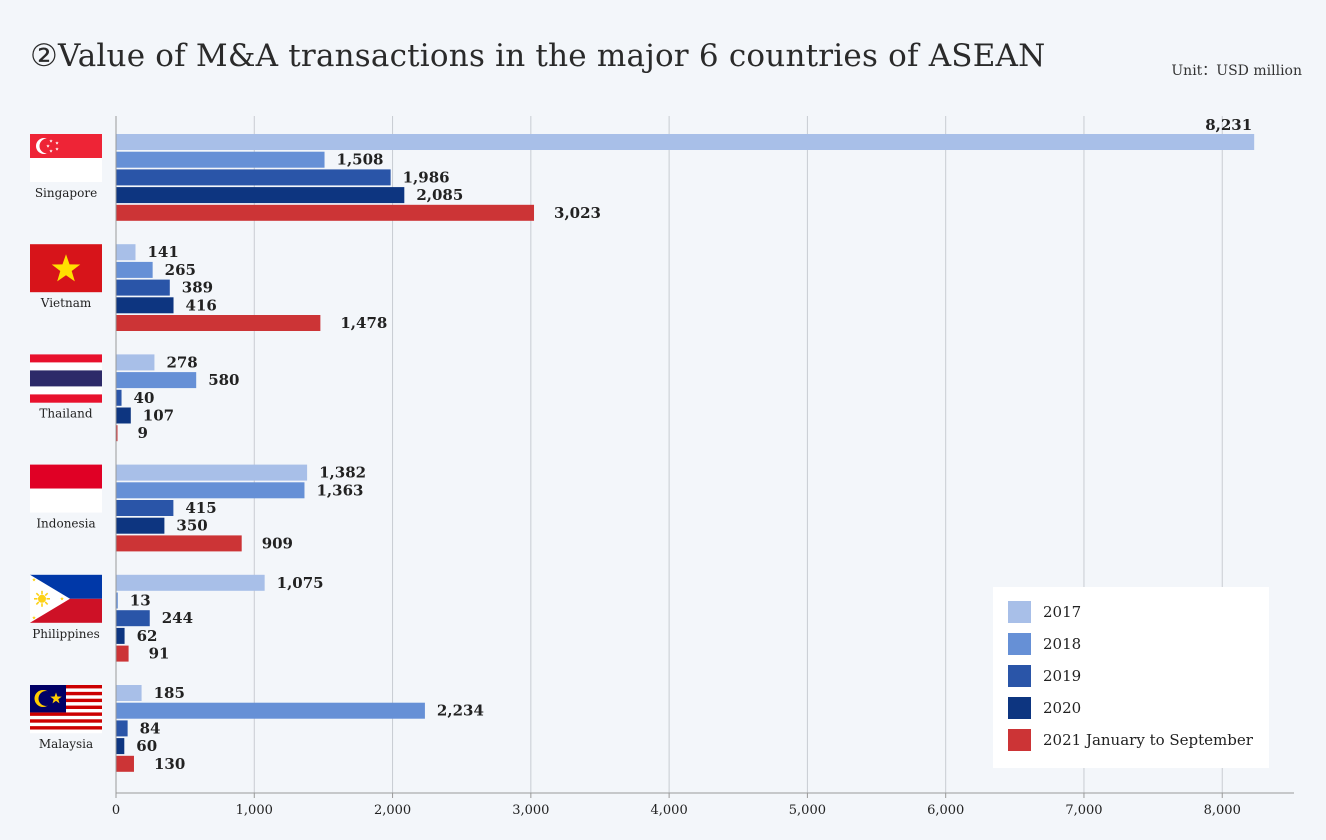 The image size is (1326, 840). I want to click on bar-value-label: 13, so click(140, 601).